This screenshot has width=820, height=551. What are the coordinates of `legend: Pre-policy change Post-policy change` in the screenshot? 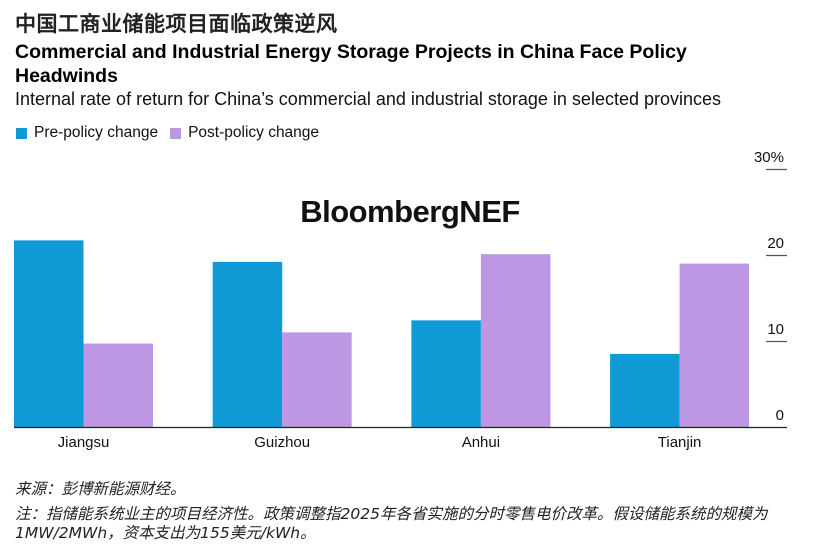 It's located at (173, 133).